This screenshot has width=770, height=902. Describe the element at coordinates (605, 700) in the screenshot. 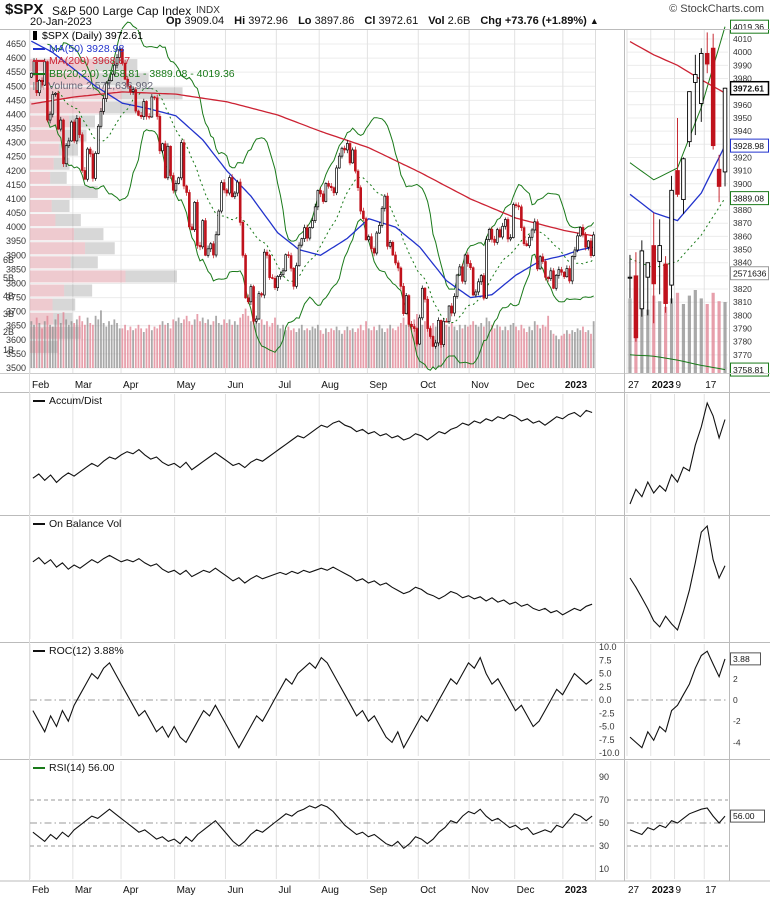

I see `svg-text: 0.0` at that location.